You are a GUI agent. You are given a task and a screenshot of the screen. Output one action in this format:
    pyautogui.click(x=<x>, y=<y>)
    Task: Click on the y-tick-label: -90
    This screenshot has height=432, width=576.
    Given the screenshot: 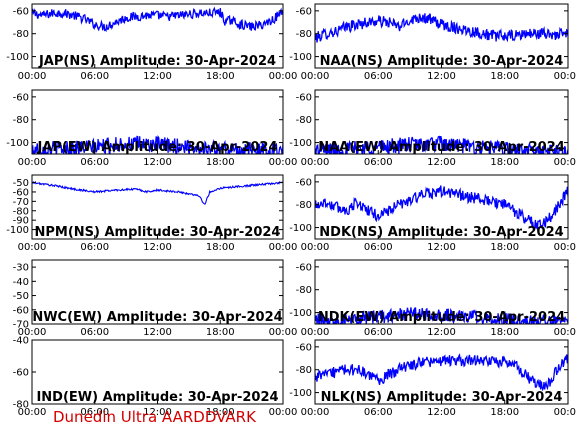 What is the action you would take?
    pyautogui.click(x=21, y=221)
    